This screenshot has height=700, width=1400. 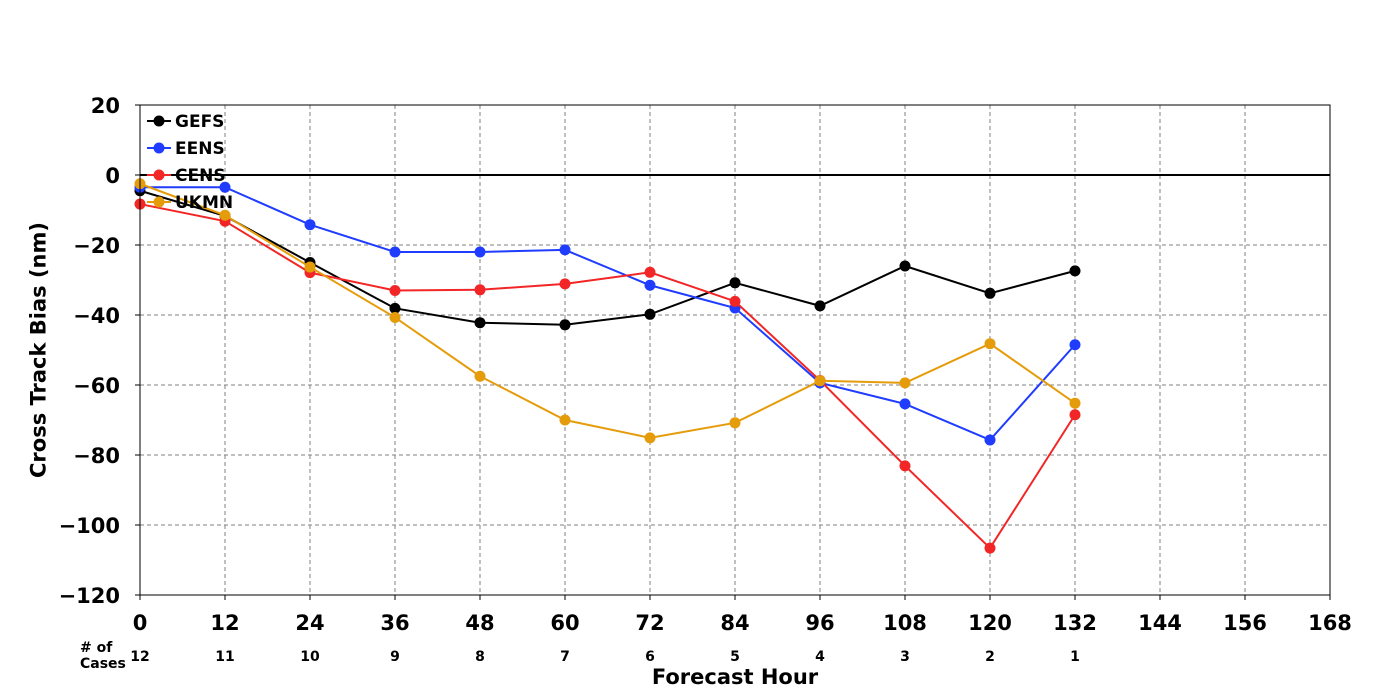 I want to click on y-tick-label: −20, so click(x=96, y=246).